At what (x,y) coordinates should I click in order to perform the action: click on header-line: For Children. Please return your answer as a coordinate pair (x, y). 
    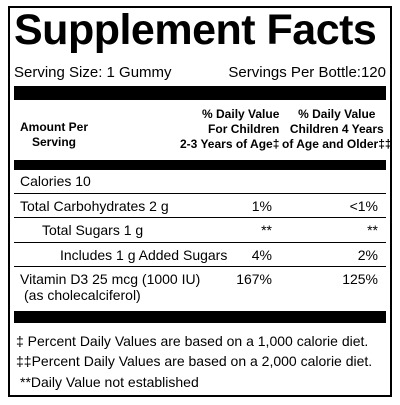
    Looking at the image, I should click on (244, 129).